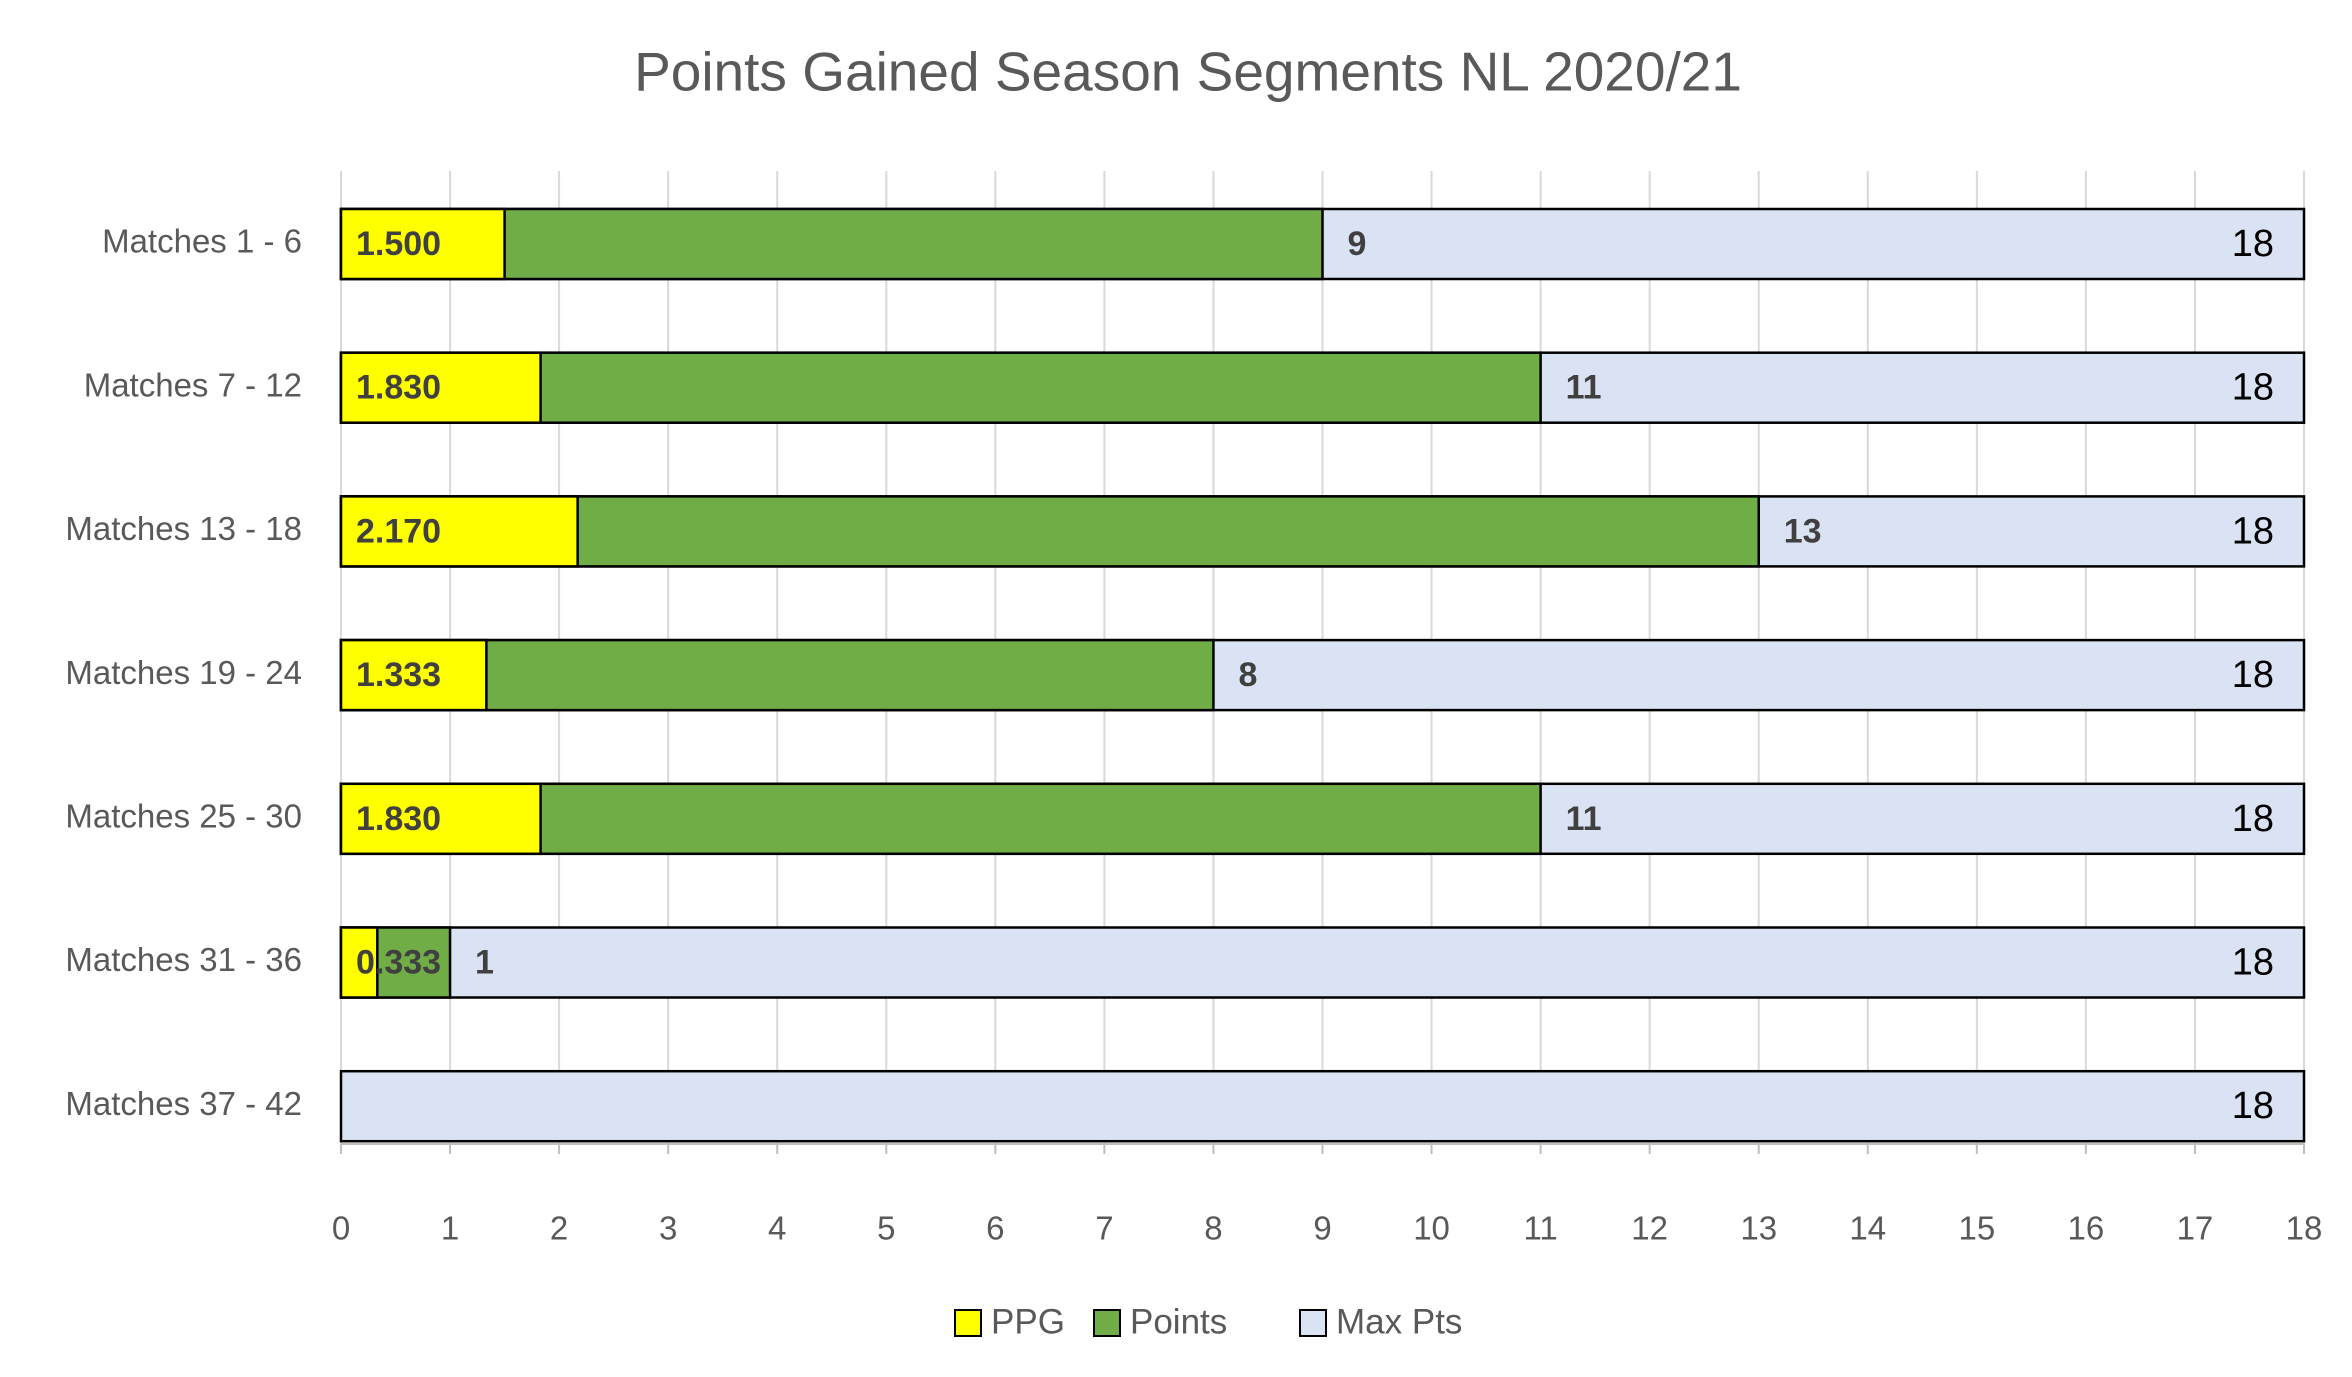 This screenshot has height=1377, width=2352. I want to click on x-tick-label: 8, so click(1213, 1228).